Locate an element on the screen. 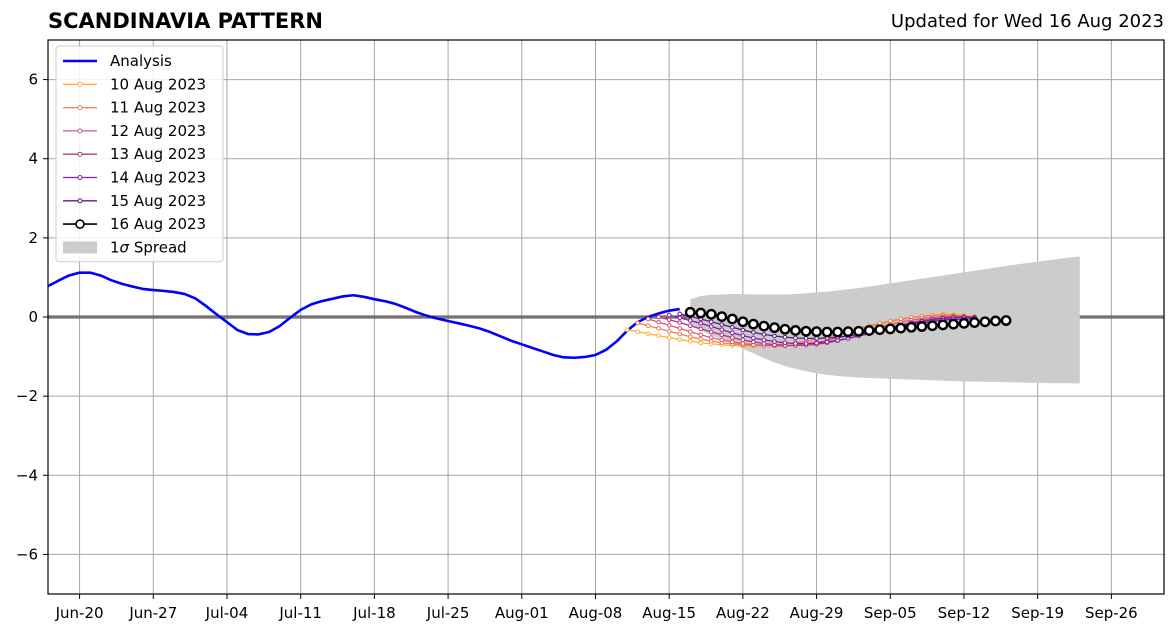 Image resolution: width=1176 pixels, height=633 pixels. legend-box is located at coordinates (139, 154).